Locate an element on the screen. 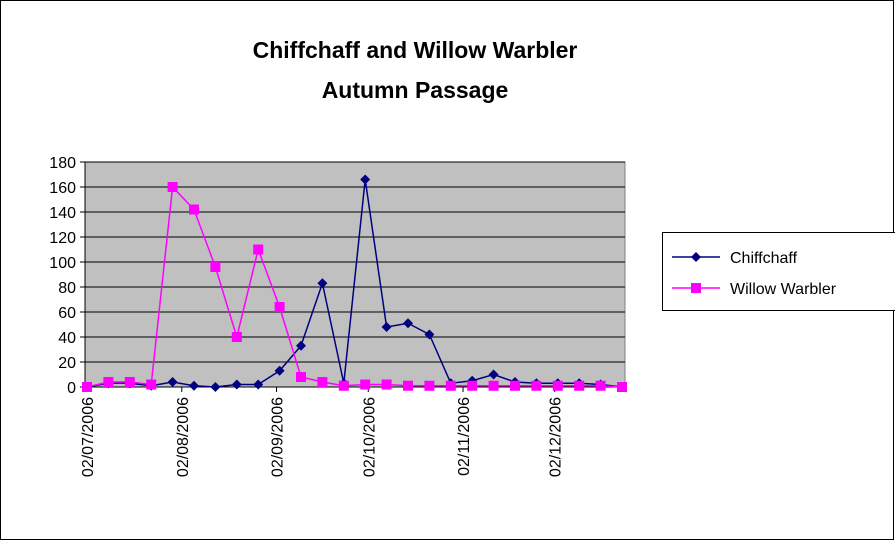  y-tick-label: 180 is located at coordinates (62, 163).